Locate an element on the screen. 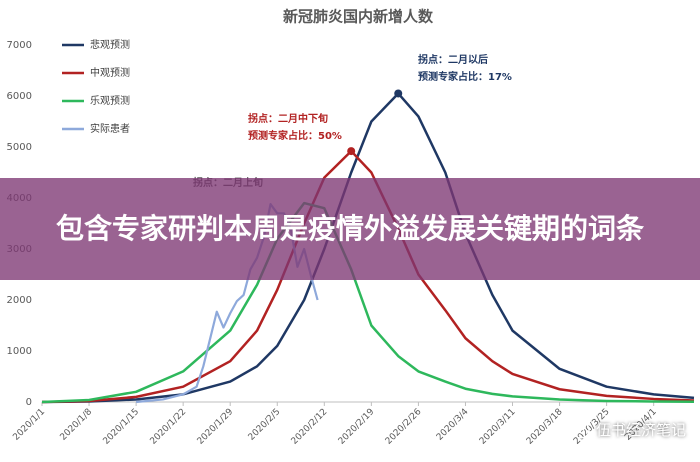 The image size is (700, 462). y-tick-label: 0 is located at coordinates (29, 402).